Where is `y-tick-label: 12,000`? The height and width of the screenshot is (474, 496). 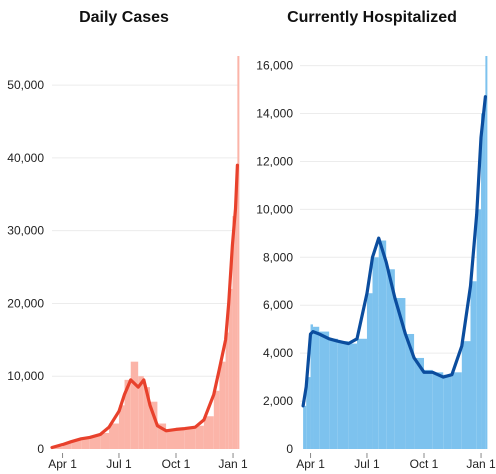 y-tick-label: 12,000 is located at coordinates (274, 161).